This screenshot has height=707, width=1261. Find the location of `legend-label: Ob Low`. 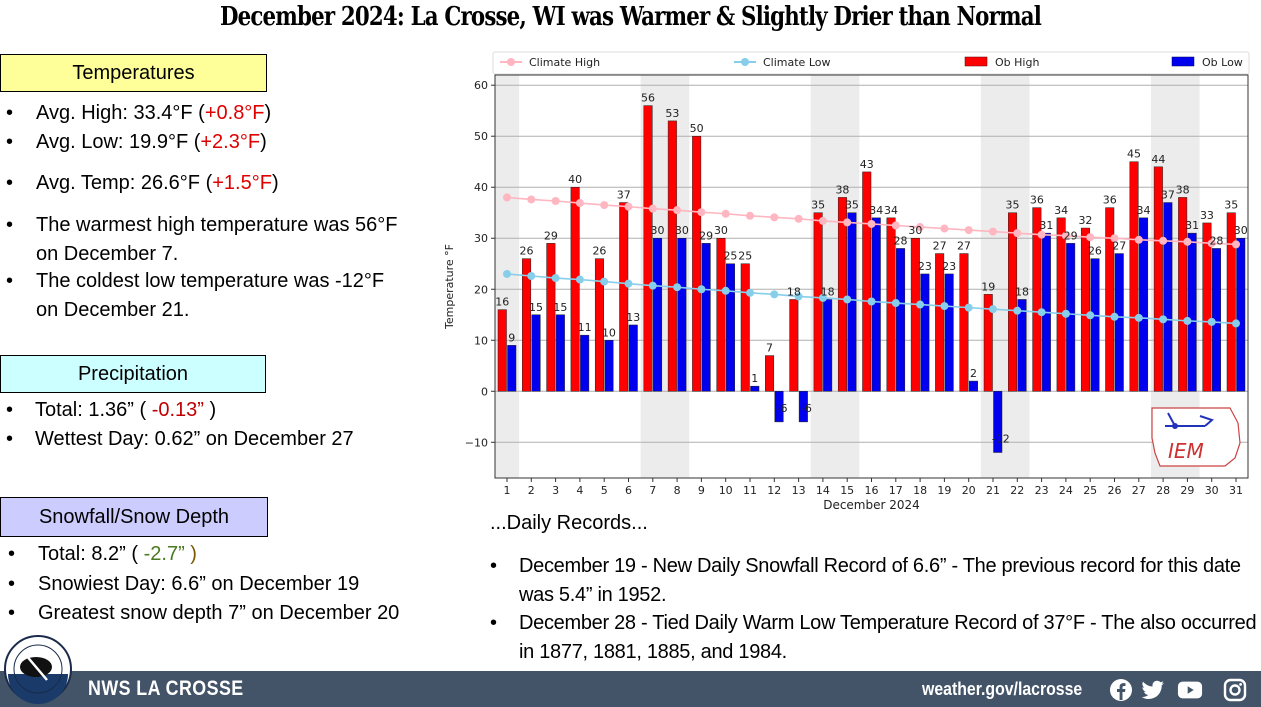

legend-label: Ob Low is located at coordinates (1222, 62).